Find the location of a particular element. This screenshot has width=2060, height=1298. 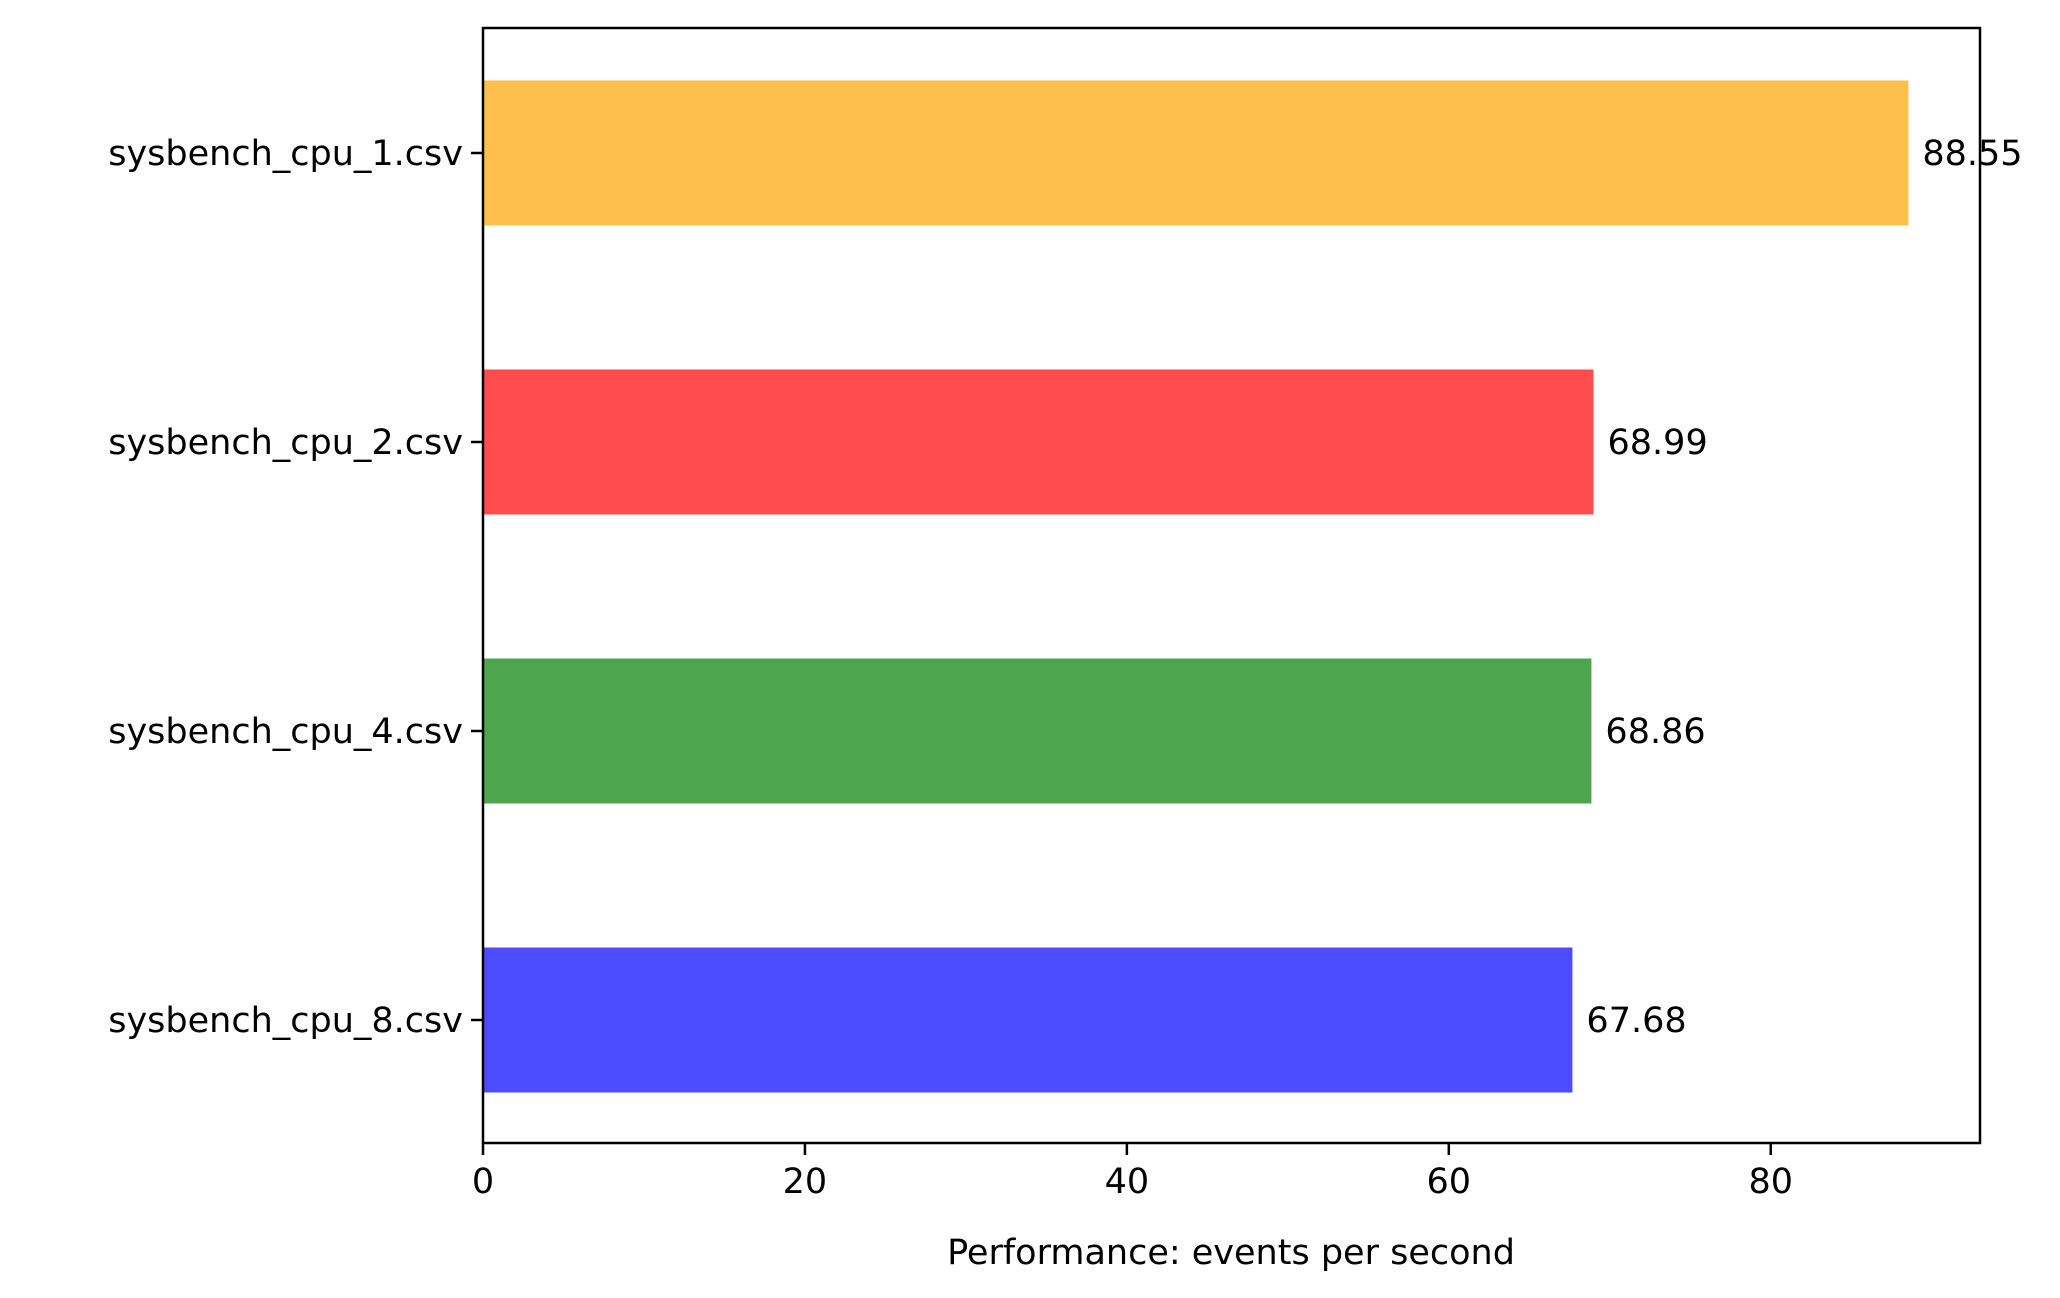

data-label: 67.68 is located at coordinates (1636, 1021).